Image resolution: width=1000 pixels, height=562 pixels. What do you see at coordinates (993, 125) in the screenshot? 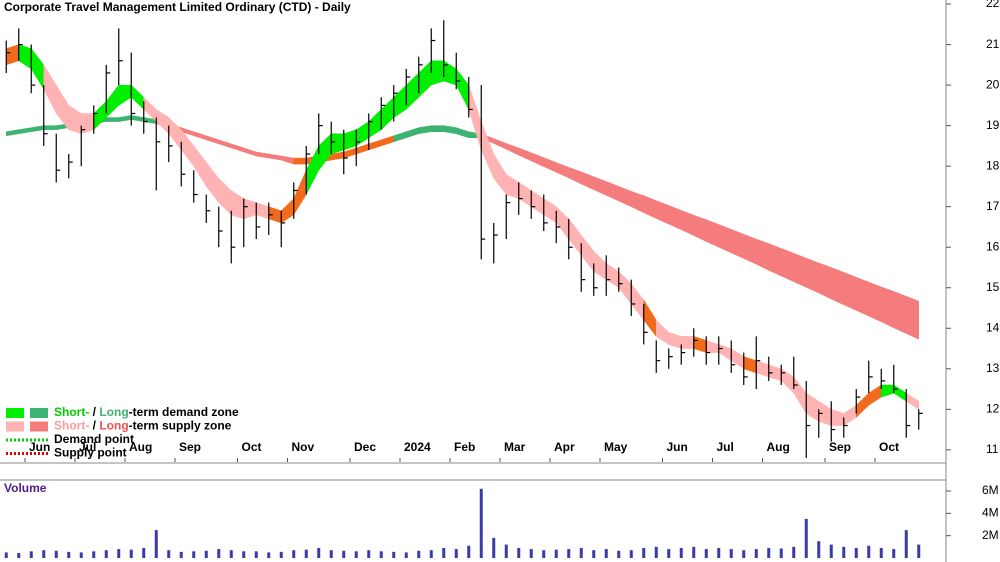
I see `y-tick-label: 19` at bounding box center [993, 125].